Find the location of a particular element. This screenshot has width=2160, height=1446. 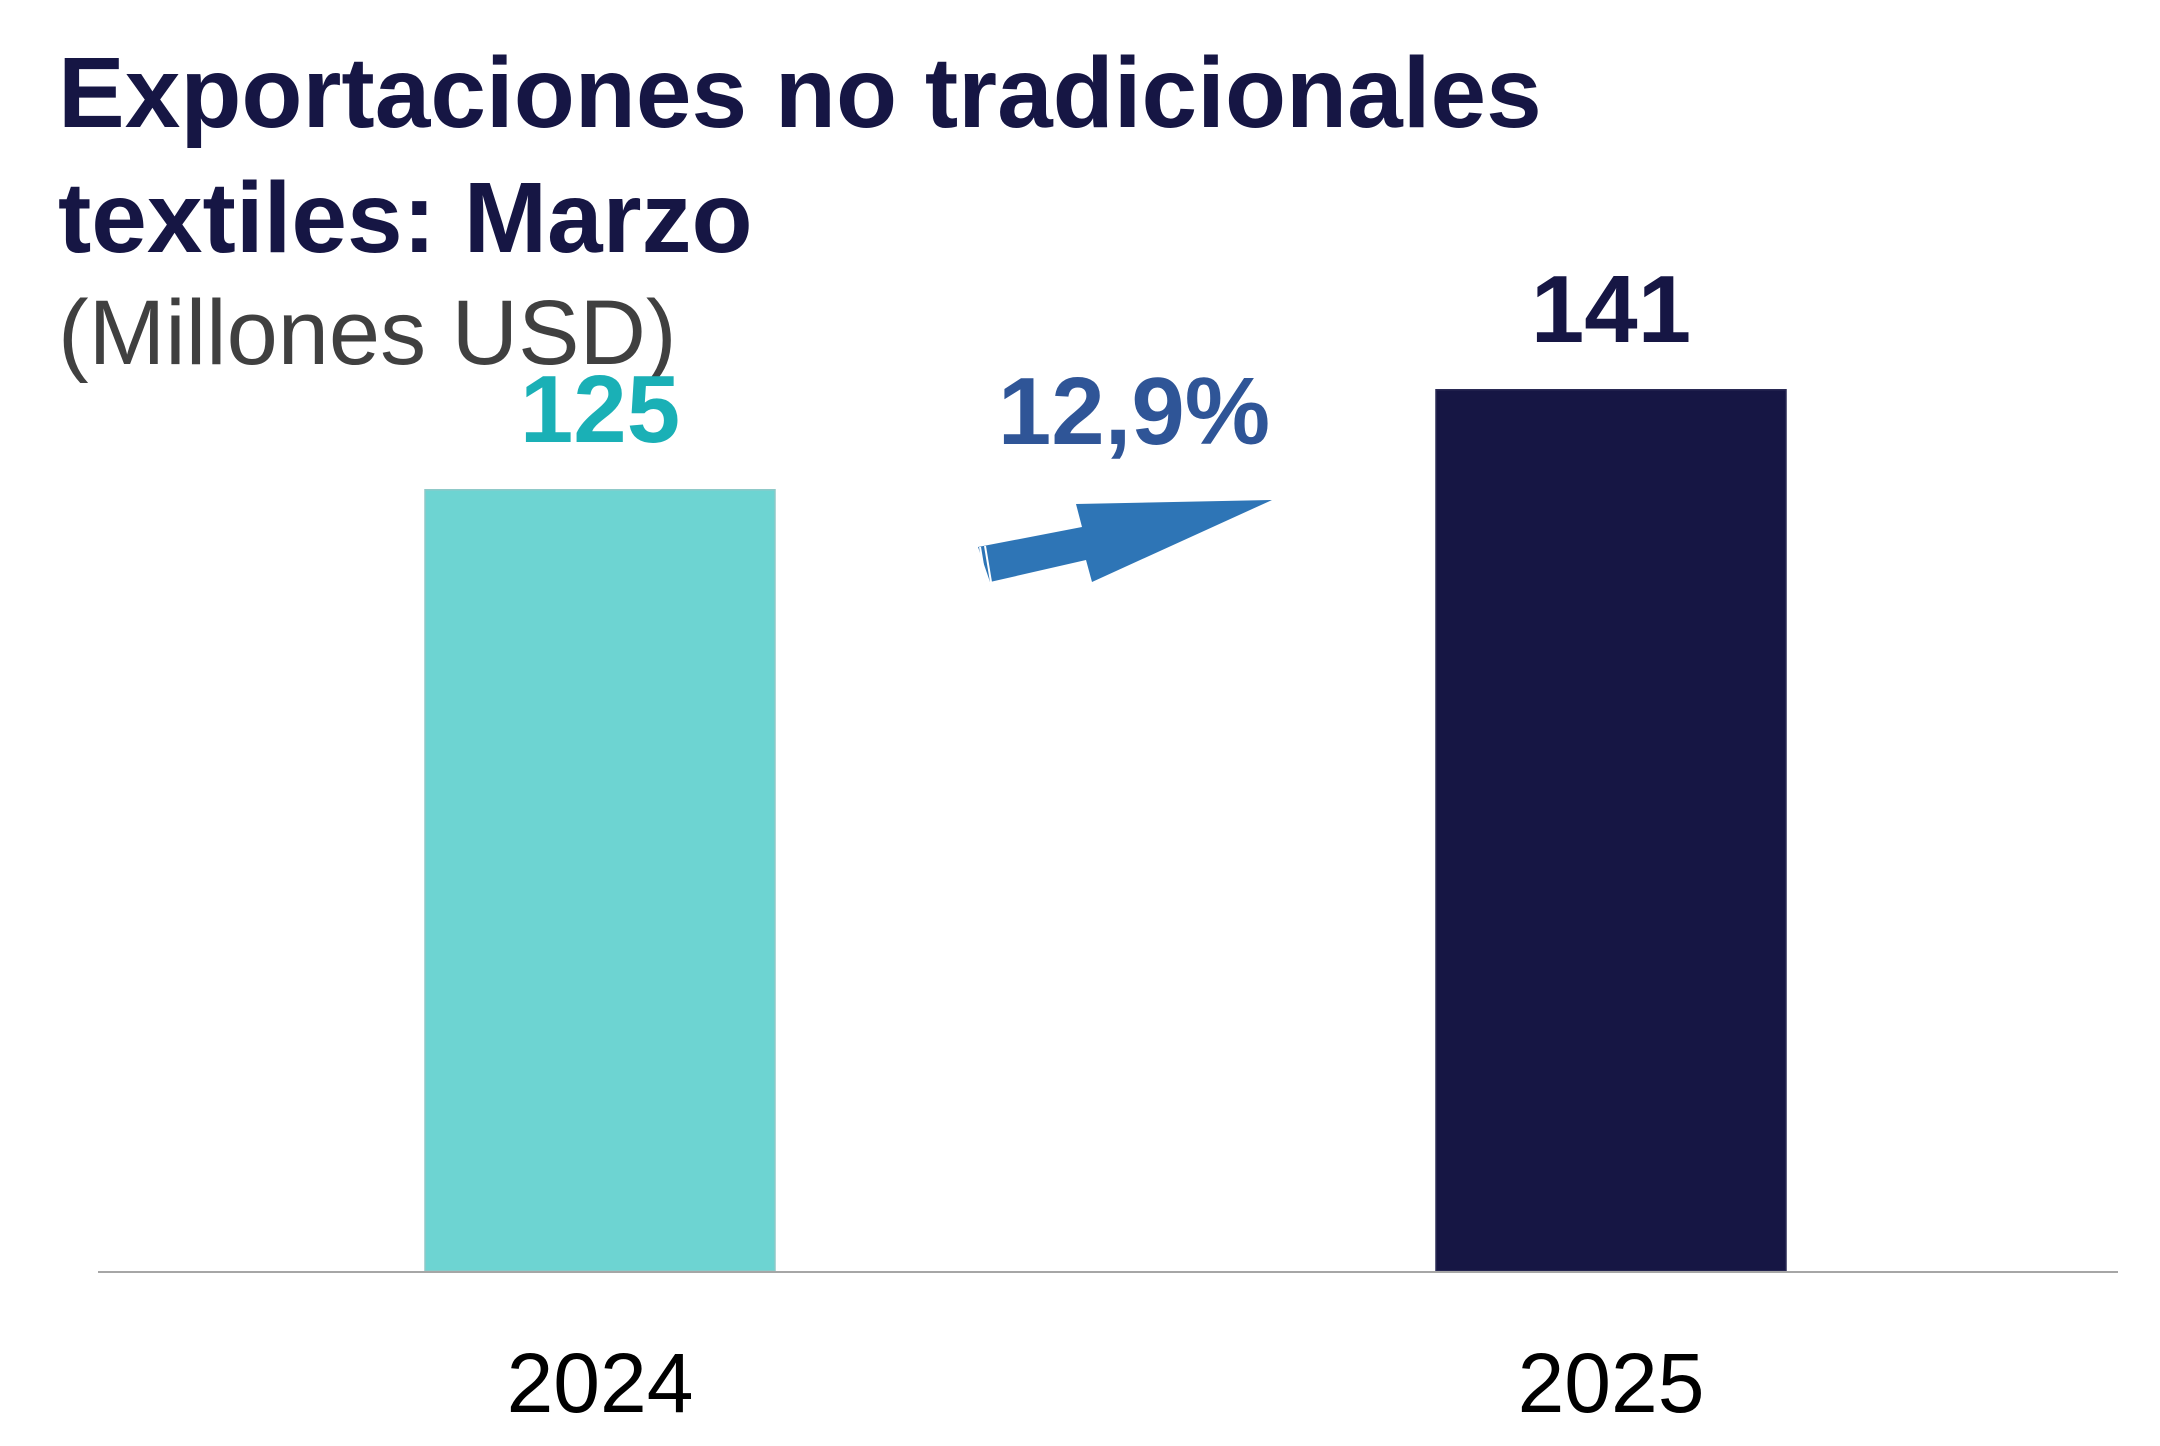

chart-title-line-1: Exportaciones no tradicionales is located at coordinates (800, 93).